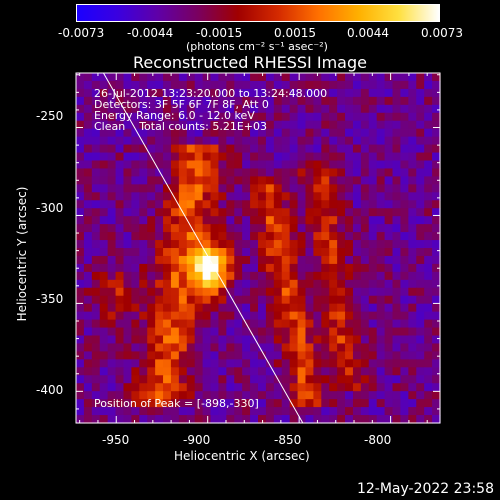  Describe the element at coordinates (116, 440) in the screenshot. I see `x-tick-label-0: -950` at that location.